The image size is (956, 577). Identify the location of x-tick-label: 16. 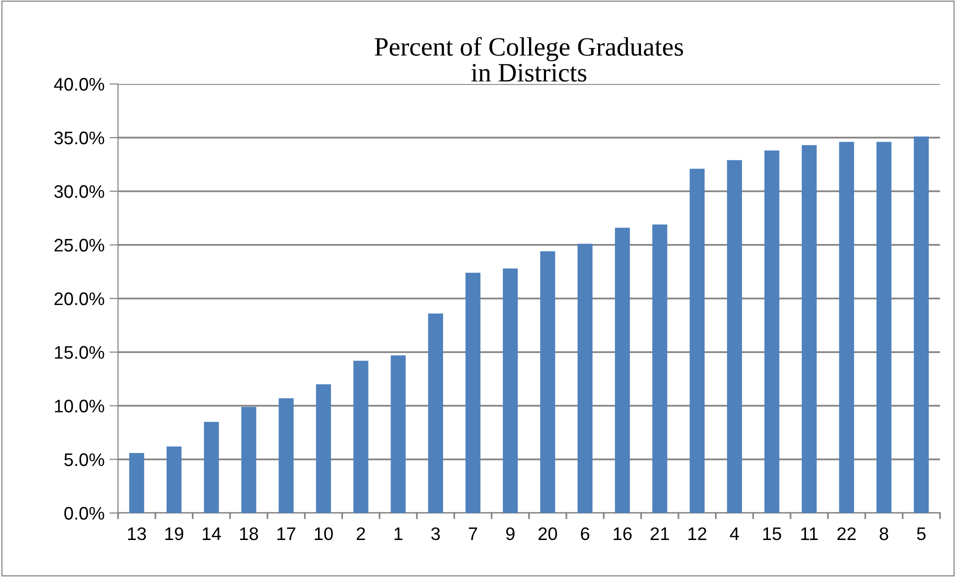
(623, 533).